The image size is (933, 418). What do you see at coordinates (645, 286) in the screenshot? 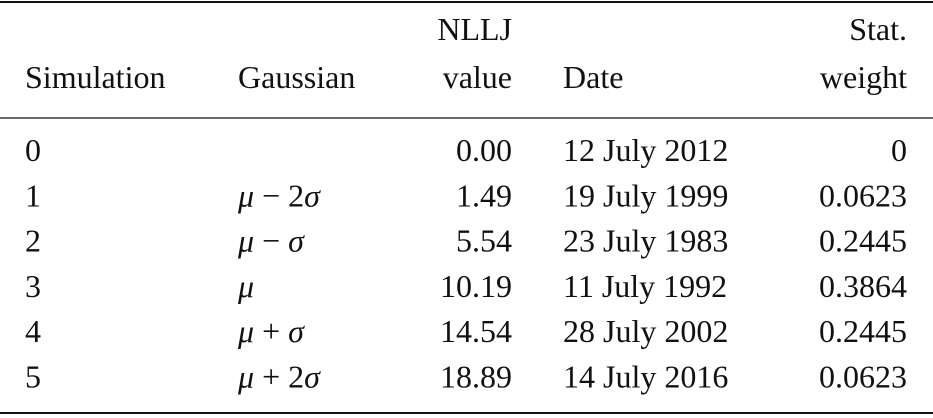
I see `table-cell: 11 July 1992` at bounding box center [645, 286].